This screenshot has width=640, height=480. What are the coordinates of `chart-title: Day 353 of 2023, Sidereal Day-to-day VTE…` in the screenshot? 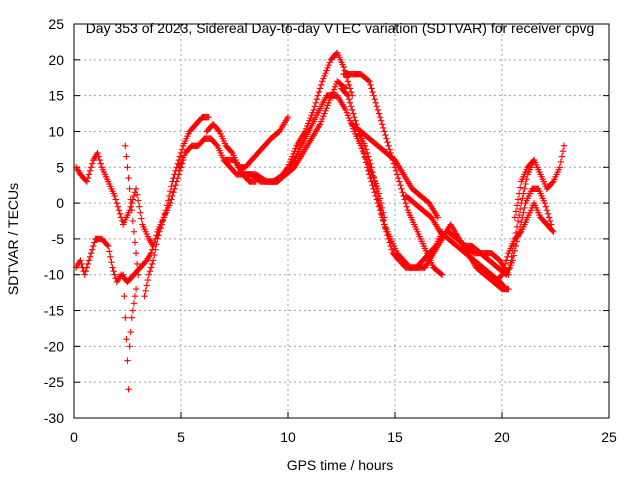 It's located at (340, 28).